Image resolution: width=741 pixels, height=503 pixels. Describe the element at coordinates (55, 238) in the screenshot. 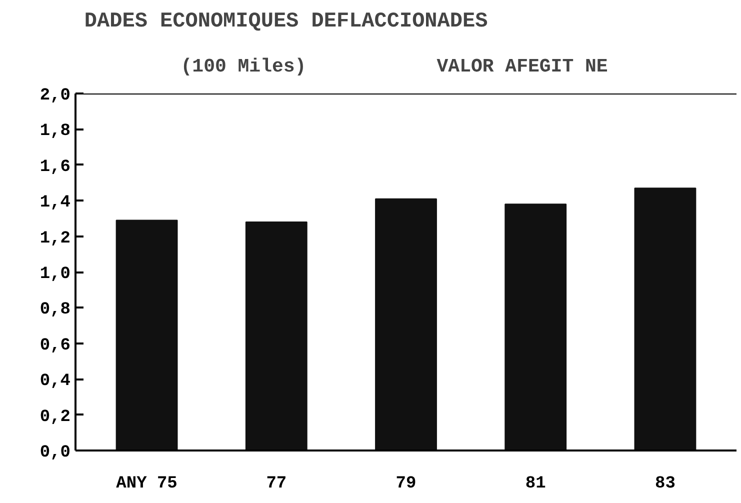

I see `y-tick-label: 1,2` at that location.